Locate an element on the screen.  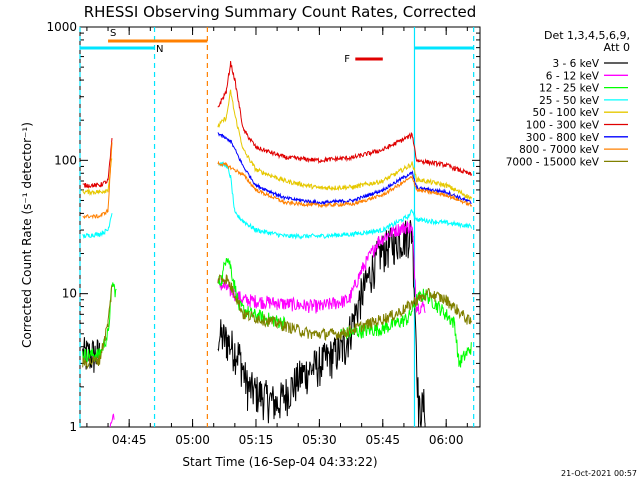
interval-label: S is located at coordinates (113, 33).